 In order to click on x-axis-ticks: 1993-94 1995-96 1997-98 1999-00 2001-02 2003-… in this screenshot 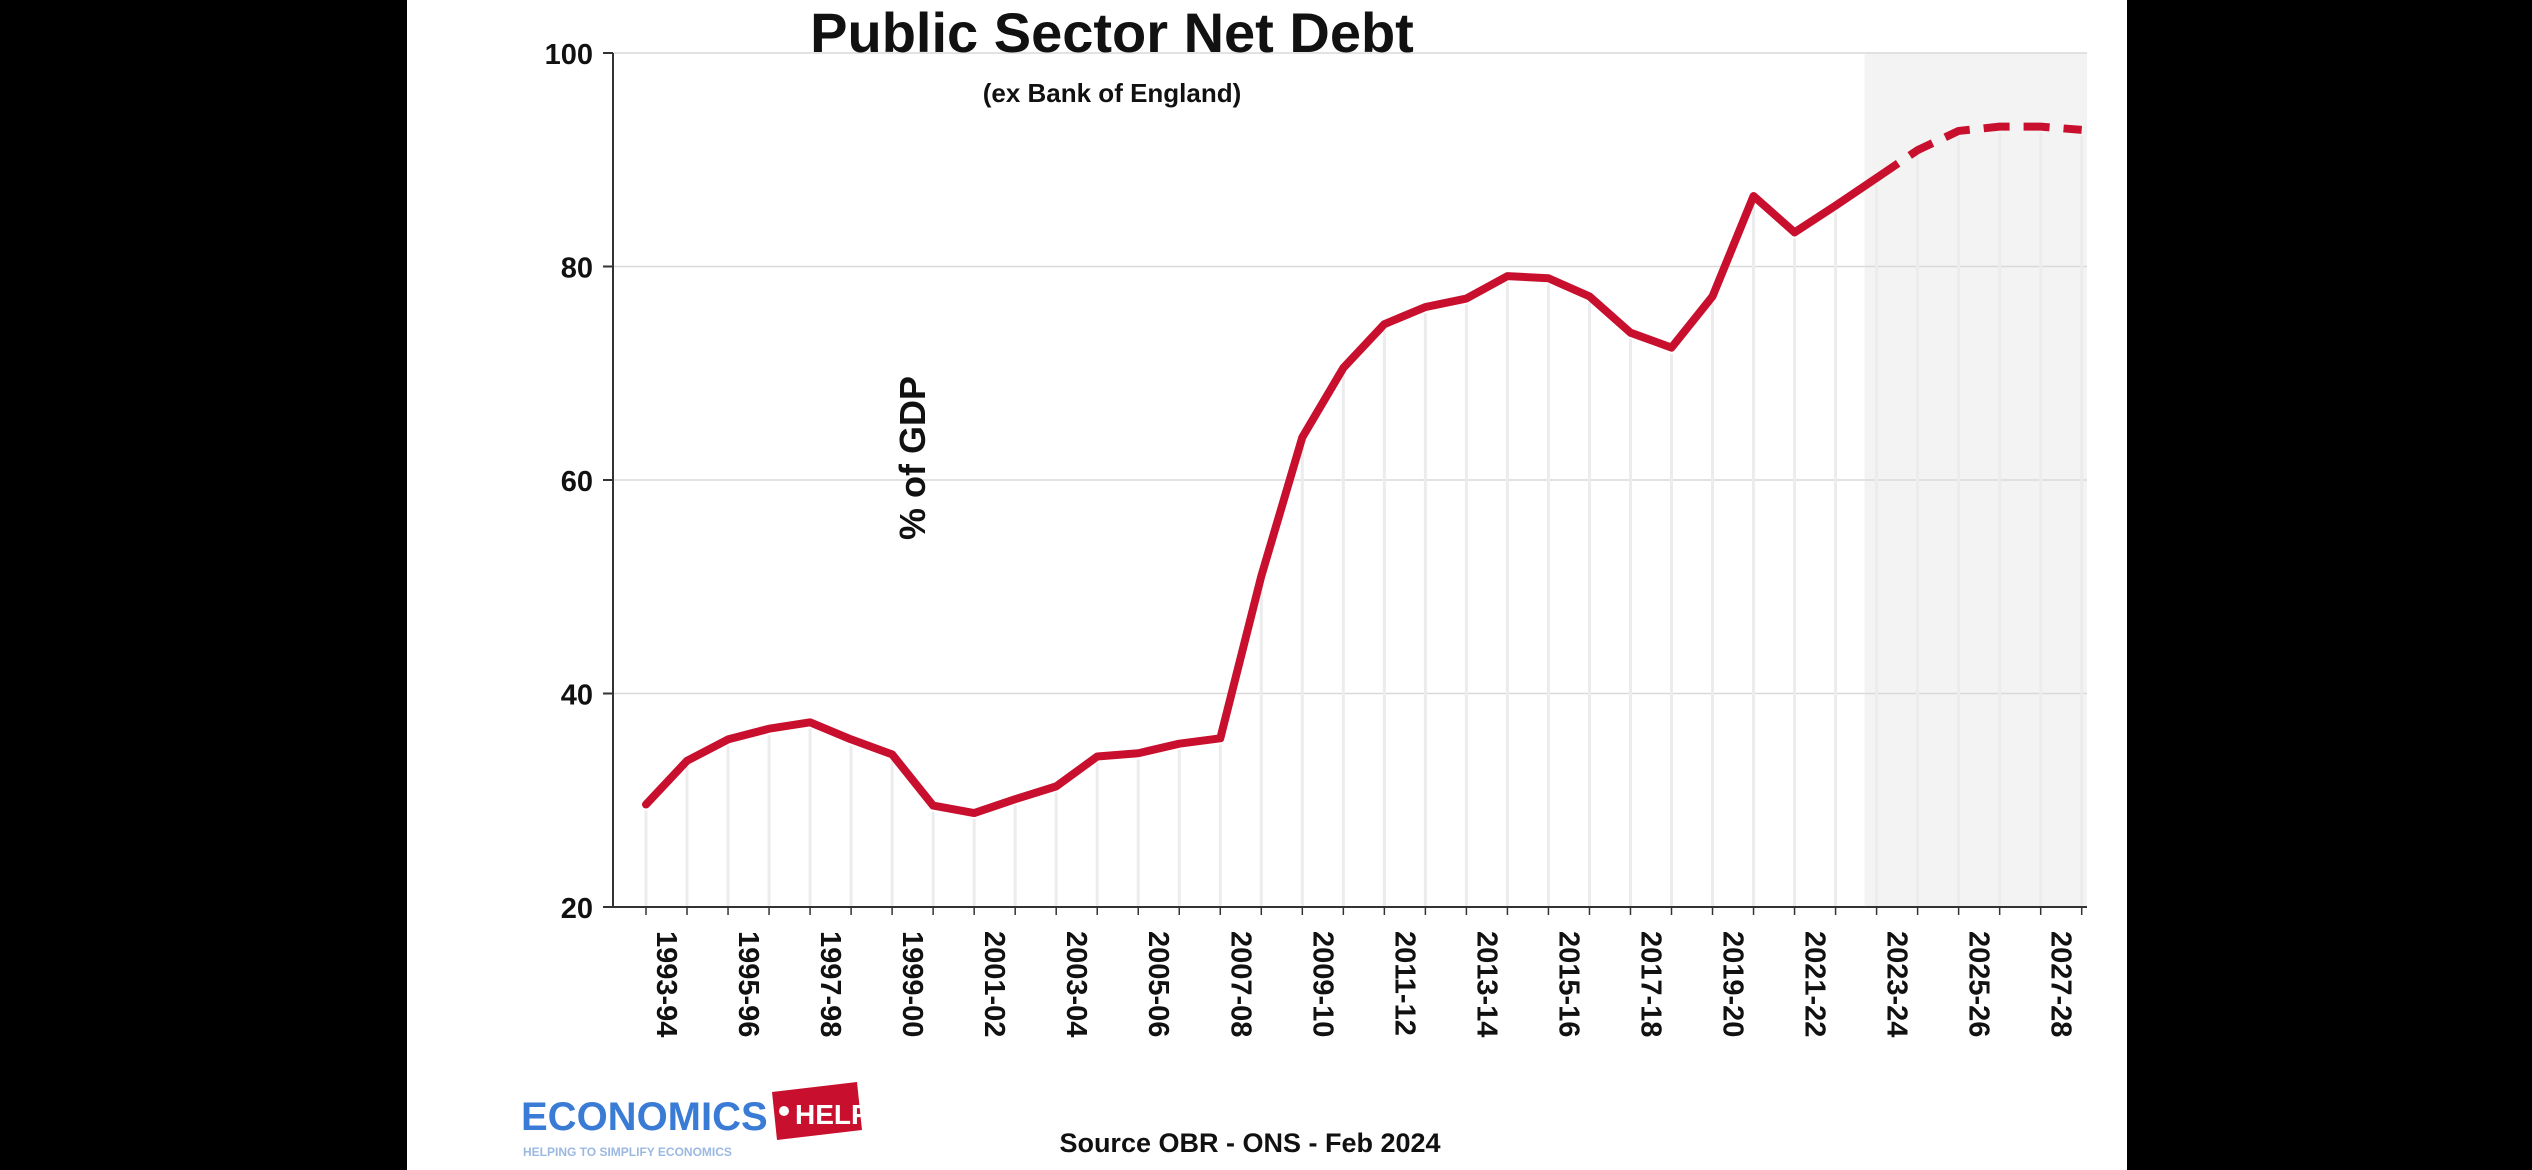, I will do `click(1364, 972)`.